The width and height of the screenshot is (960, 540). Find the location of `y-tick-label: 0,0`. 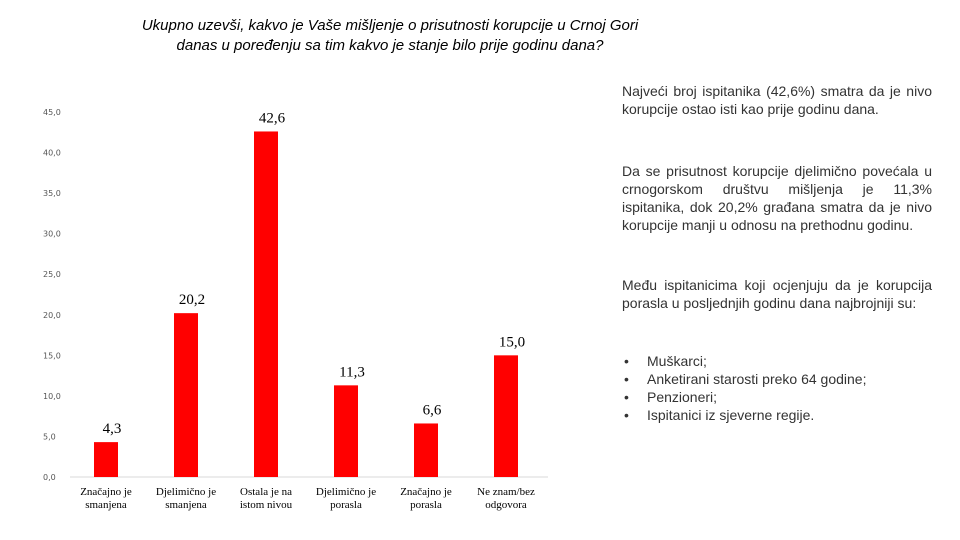

y-tick-label: 0,0 is located at coordinates (49, 477).